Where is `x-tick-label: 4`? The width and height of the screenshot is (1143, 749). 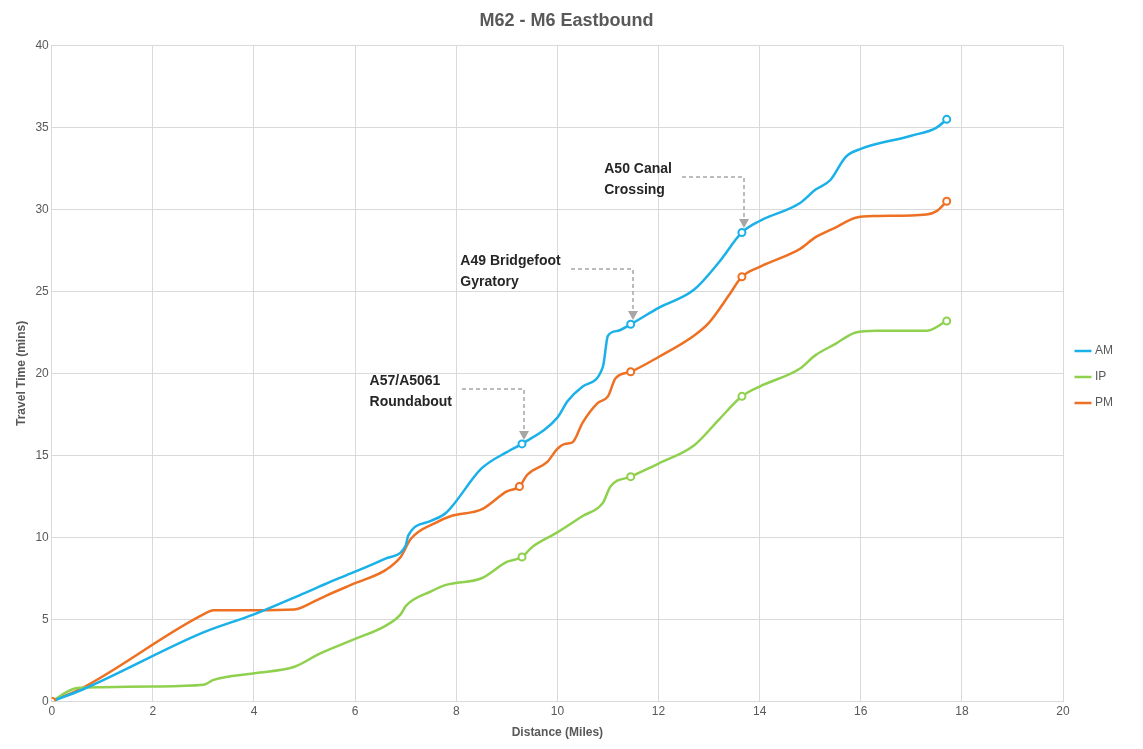 x-tick-label: 4 is located at coordinates (254, 710).